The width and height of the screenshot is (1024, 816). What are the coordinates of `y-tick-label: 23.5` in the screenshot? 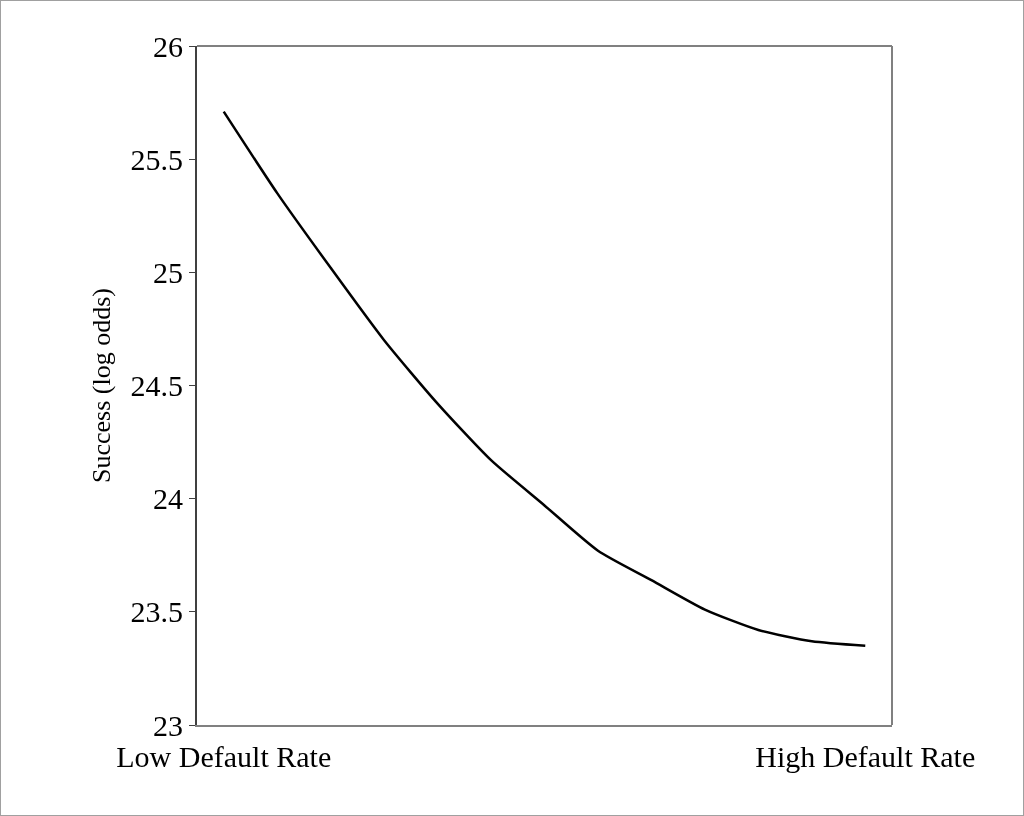 It's located at (156, 612).